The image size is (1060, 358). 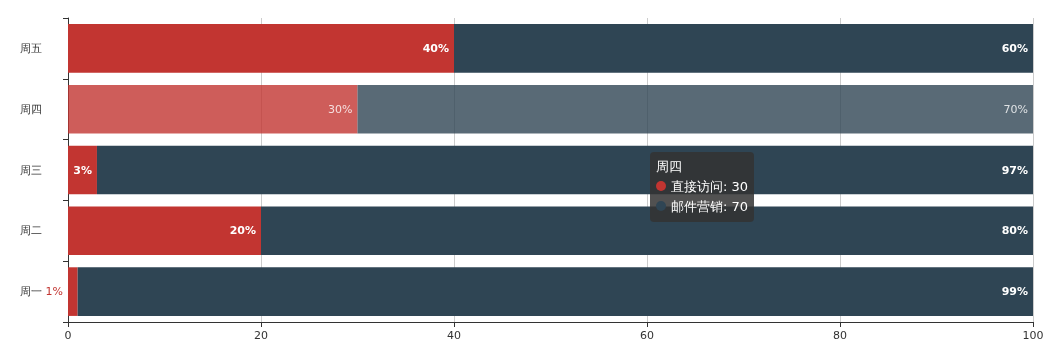 I want to click on y-tick-label: 周四, so click(x=31, y=109).